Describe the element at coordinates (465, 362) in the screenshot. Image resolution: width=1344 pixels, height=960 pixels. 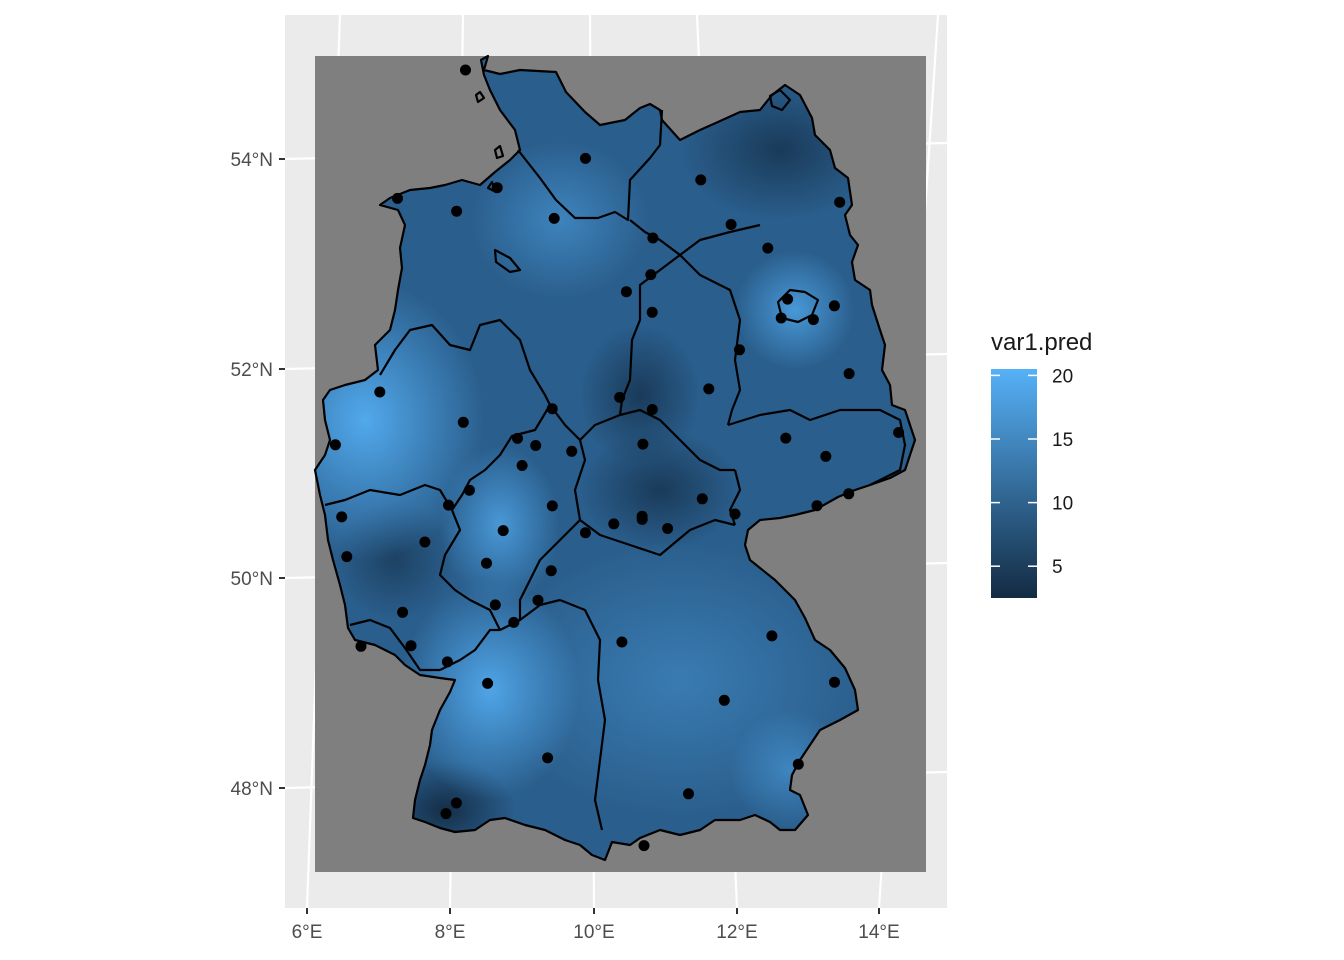
I see `state-border-ni-nw` at that location.